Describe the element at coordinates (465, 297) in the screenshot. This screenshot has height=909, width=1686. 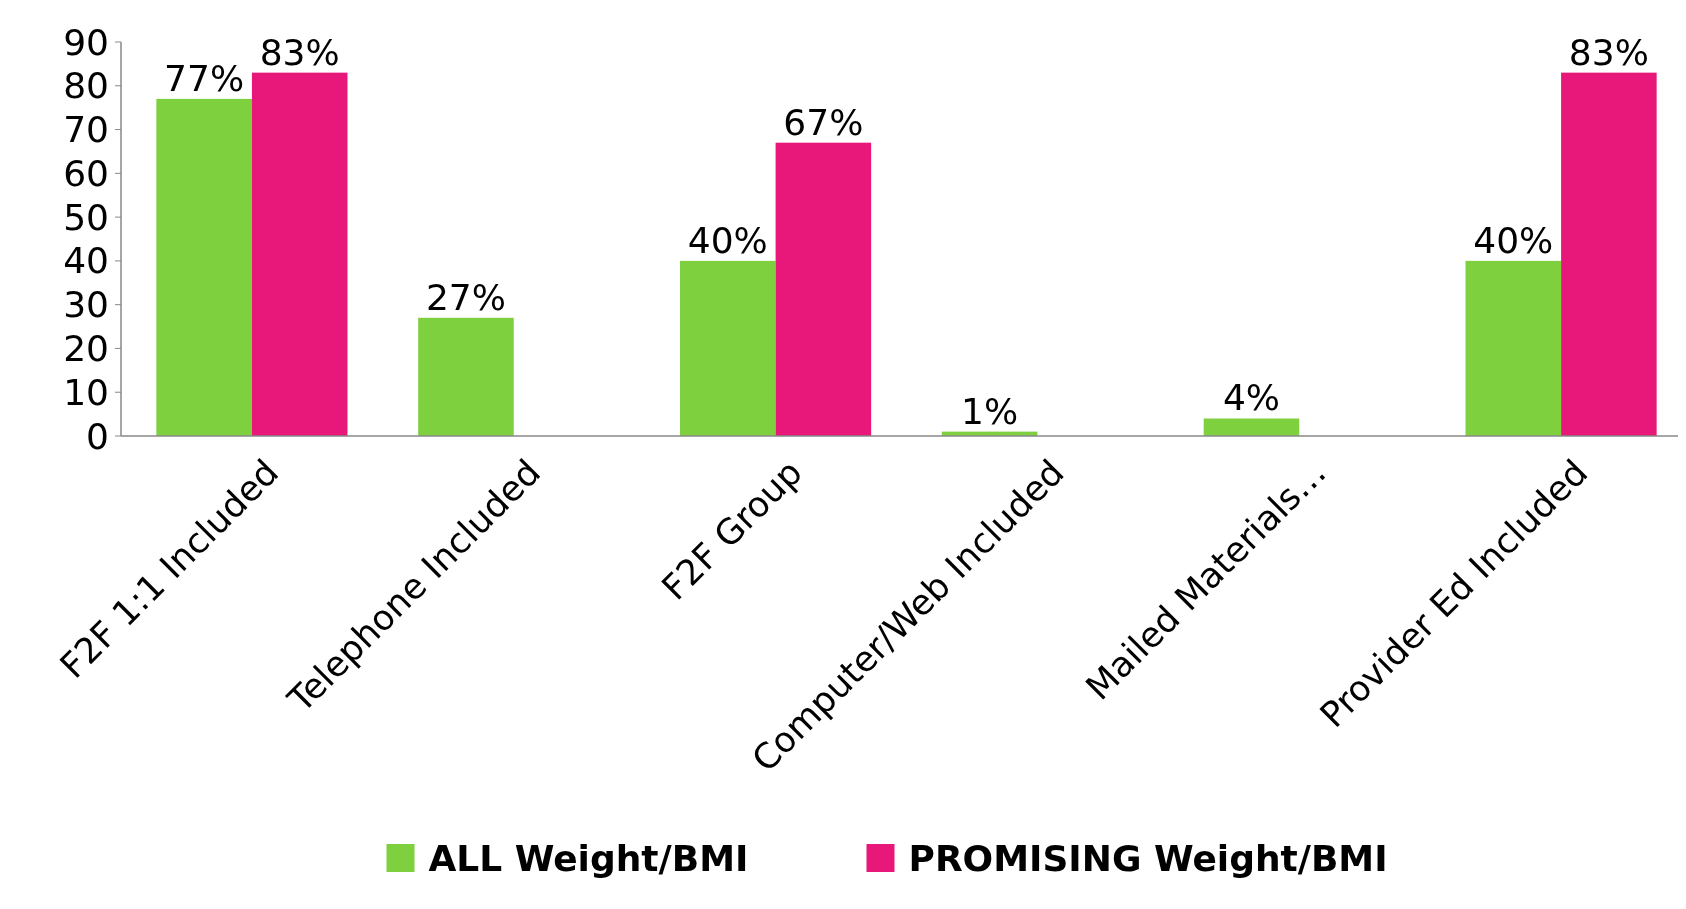
I see `data-label: 27%` at that location.